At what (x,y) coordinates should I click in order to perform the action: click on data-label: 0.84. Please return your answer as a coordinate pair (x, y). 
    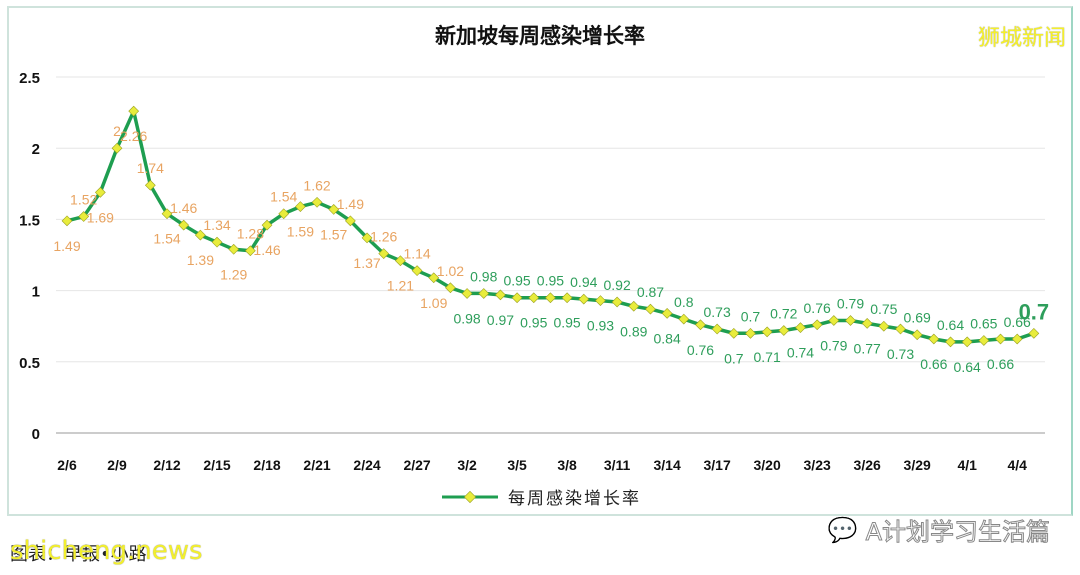
    Looking at the image, I should click on (666, 338).